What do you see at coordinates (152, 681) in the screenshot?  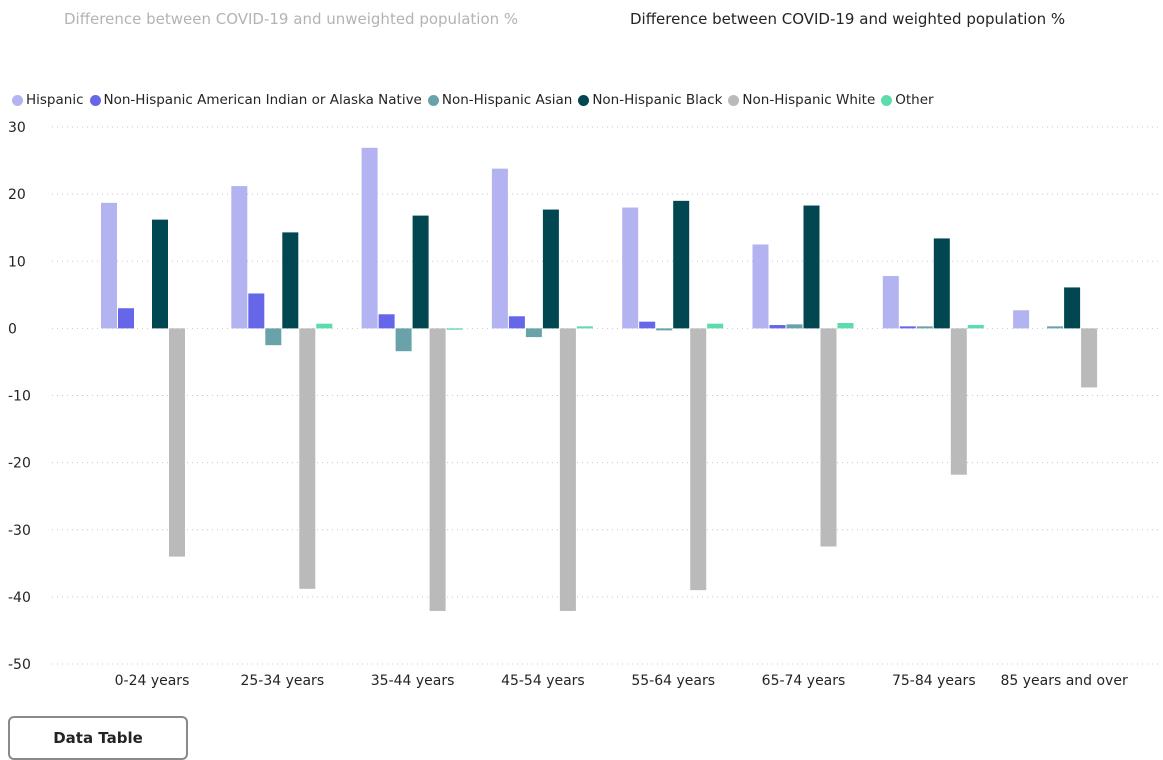 I see `x-tick-label: 0-24 years` at bounding box center [152, 681].